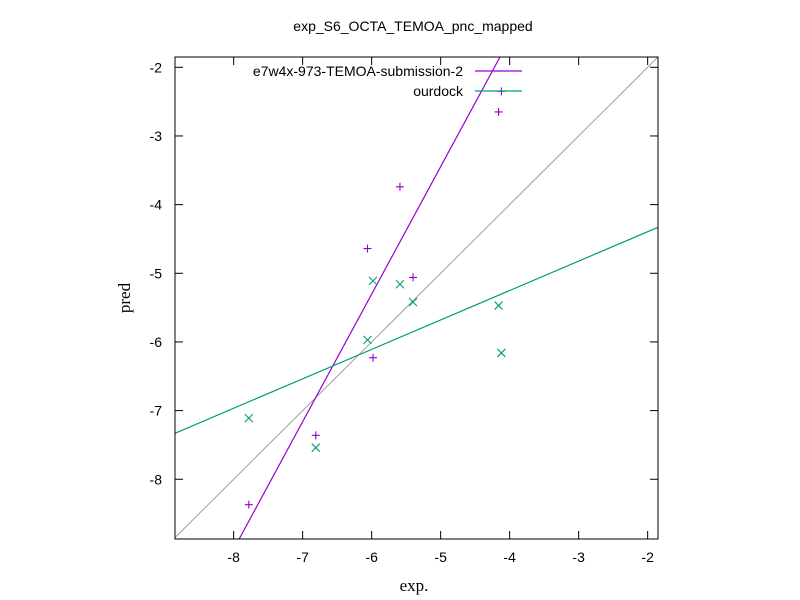  Describe the element at coordinates (156, 411) in the screenshot. I see `y-tick-label: -7` at that location.